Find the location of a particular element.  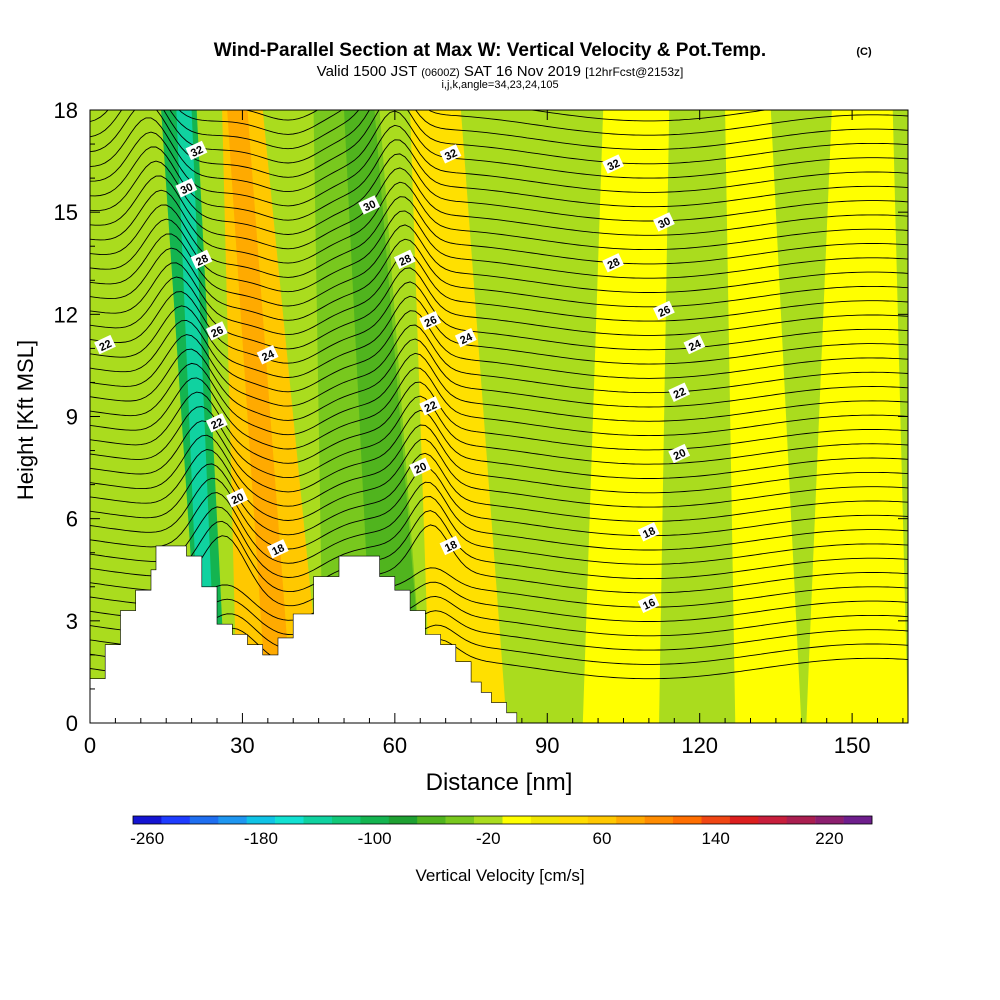

subtitle-date: SAT 16 Nov 2019 is located at coordinates (522, 71).